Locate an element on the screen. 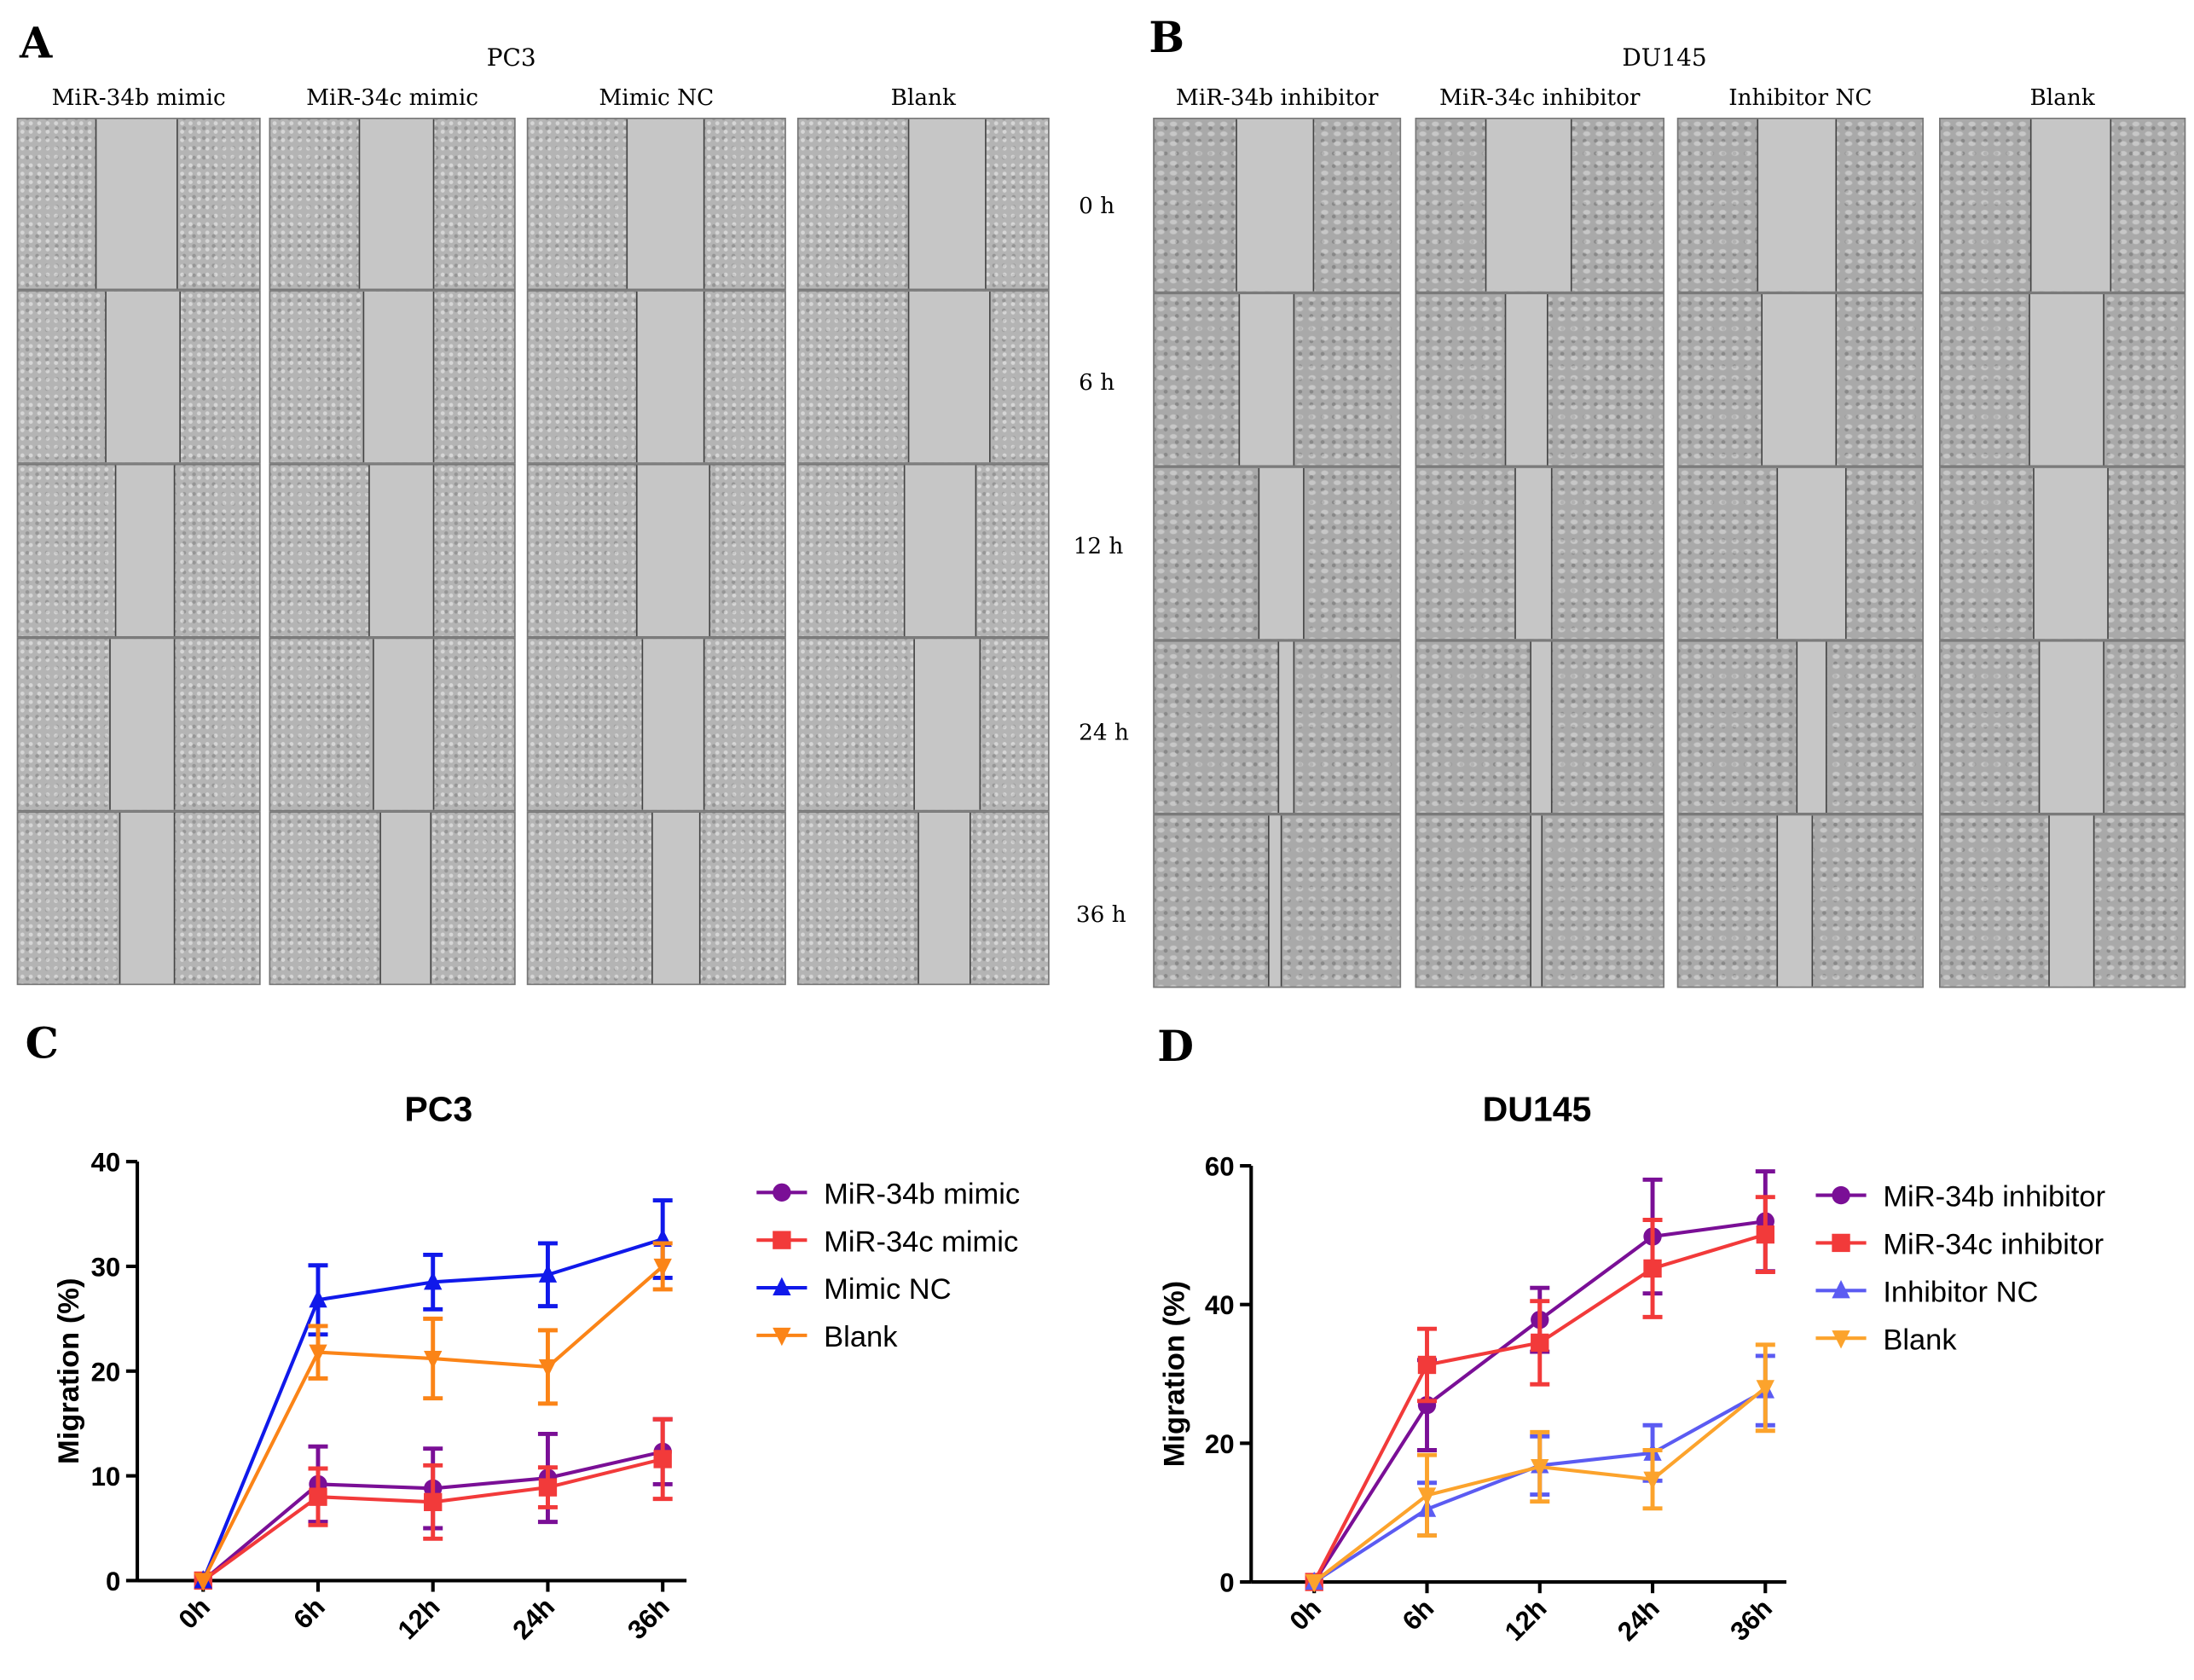  pc3-micrograph-r1-c2 is located at coordinates (656, 377).